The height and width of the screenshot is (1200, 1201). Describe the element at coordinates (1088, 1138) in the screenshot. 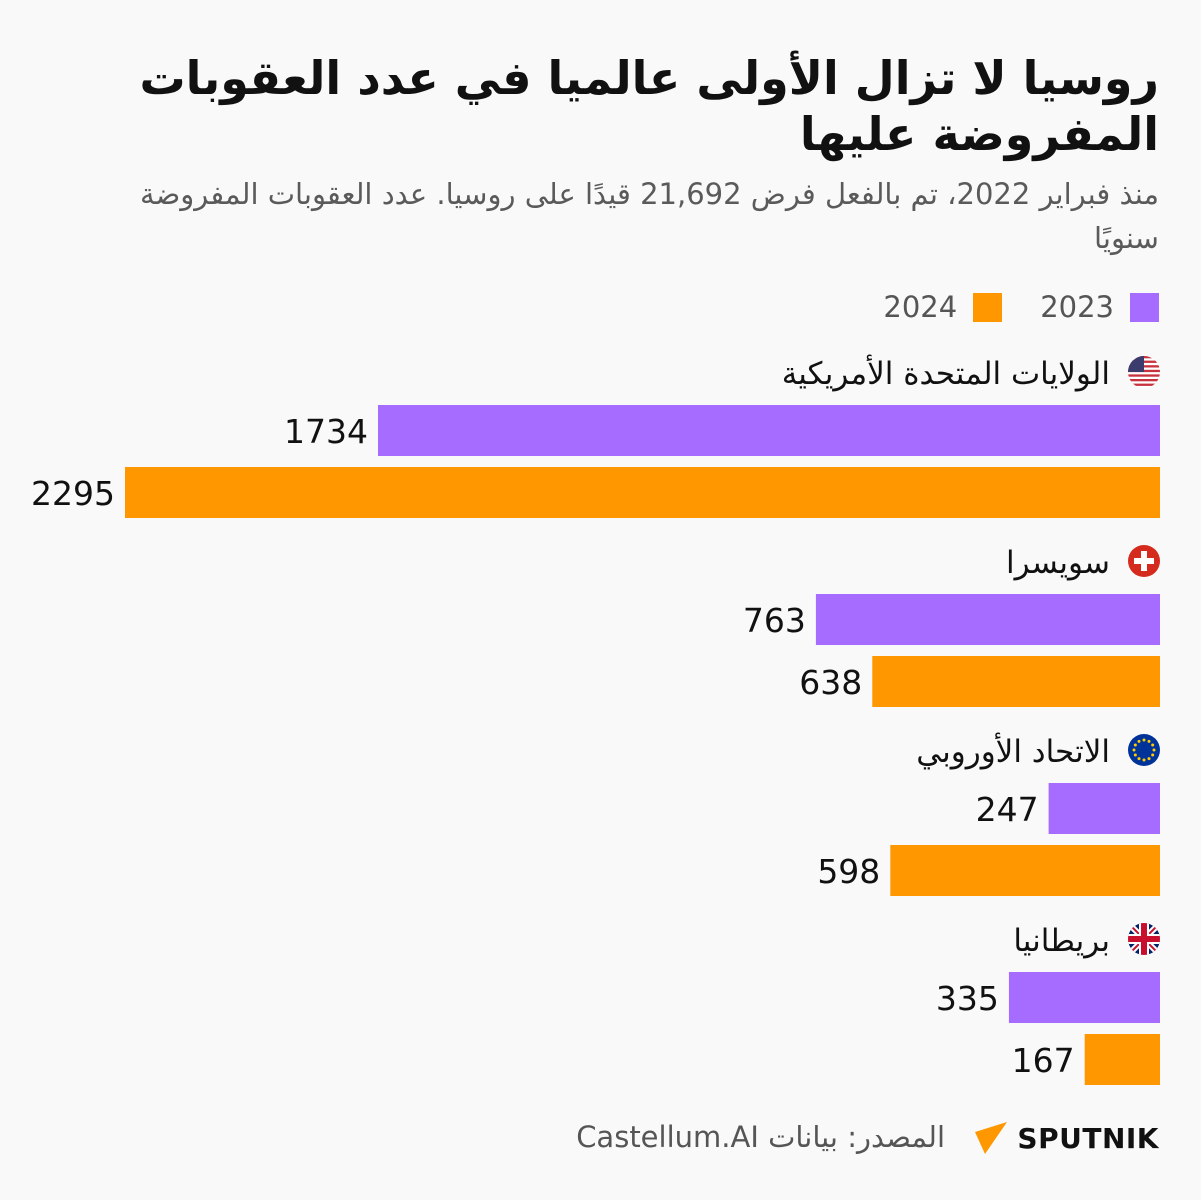

I see `logo-text: SPUTNIK` at that location.